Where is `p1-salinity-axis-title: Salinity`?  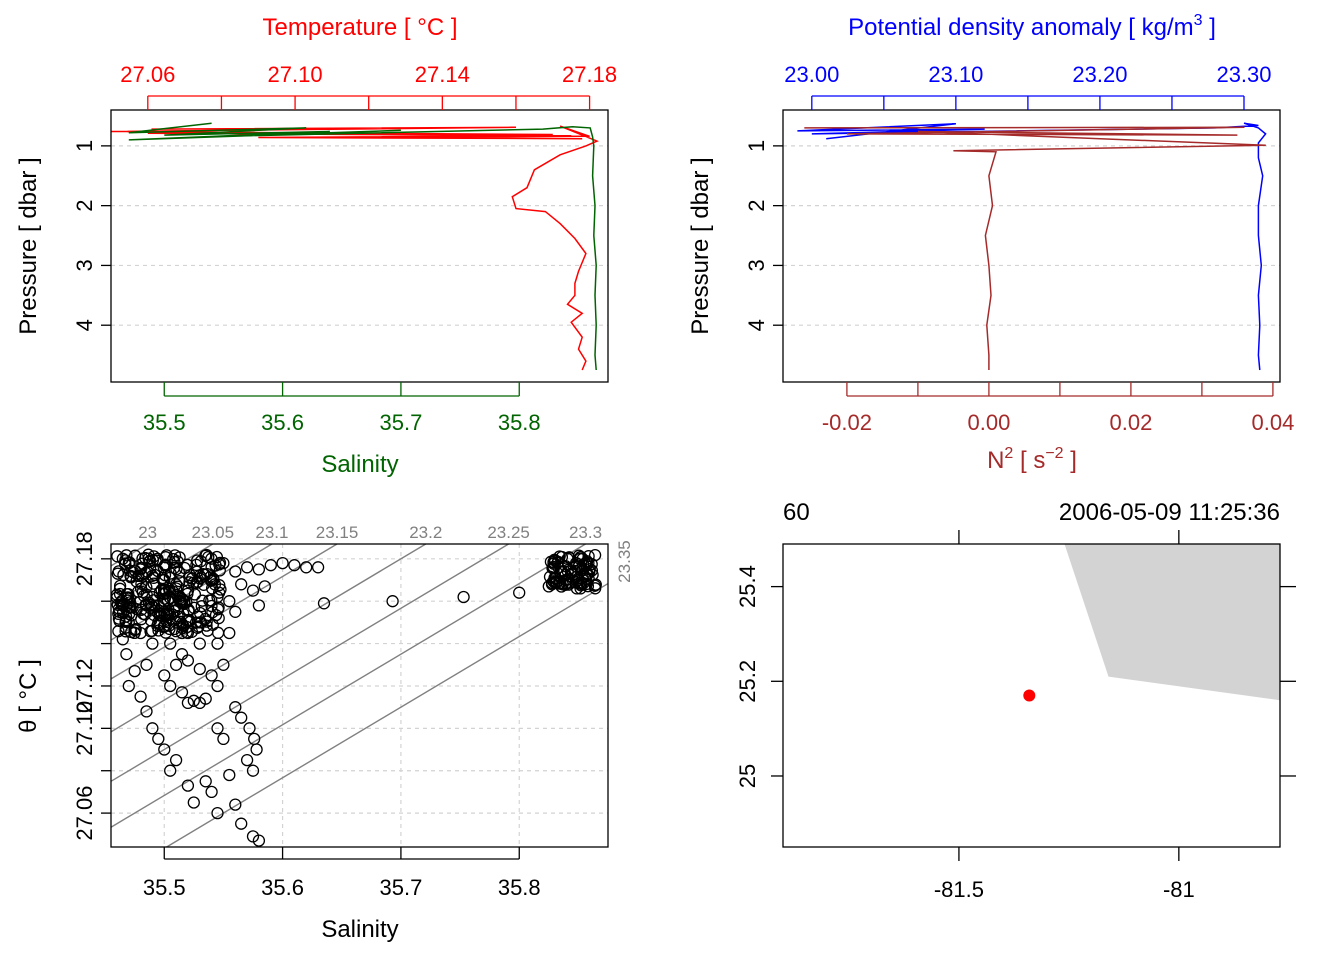
p1-salinity-axis-title: Salinity is located at coordinates (359, 464).